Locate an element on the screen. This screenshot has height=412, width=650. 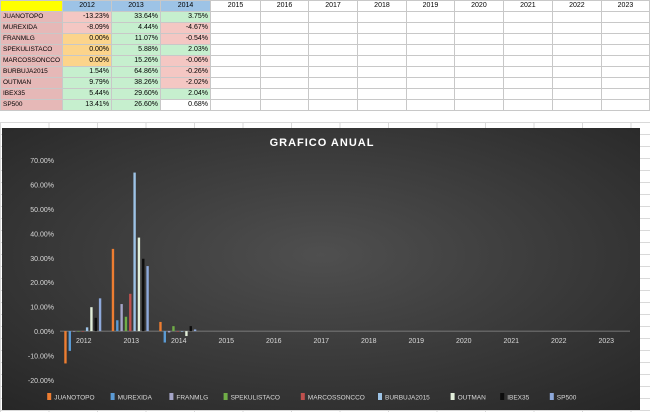
bar-ibex35-2012 is located at coordinates (95, 324).